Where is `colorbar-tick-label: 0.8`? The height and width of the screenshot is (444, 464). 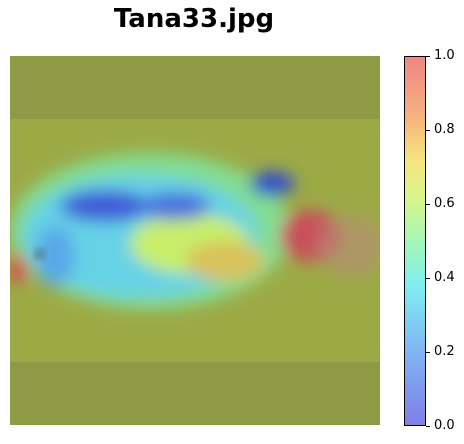
colorbar-tick-label: 0.8 is located at coordinates (444, 129).